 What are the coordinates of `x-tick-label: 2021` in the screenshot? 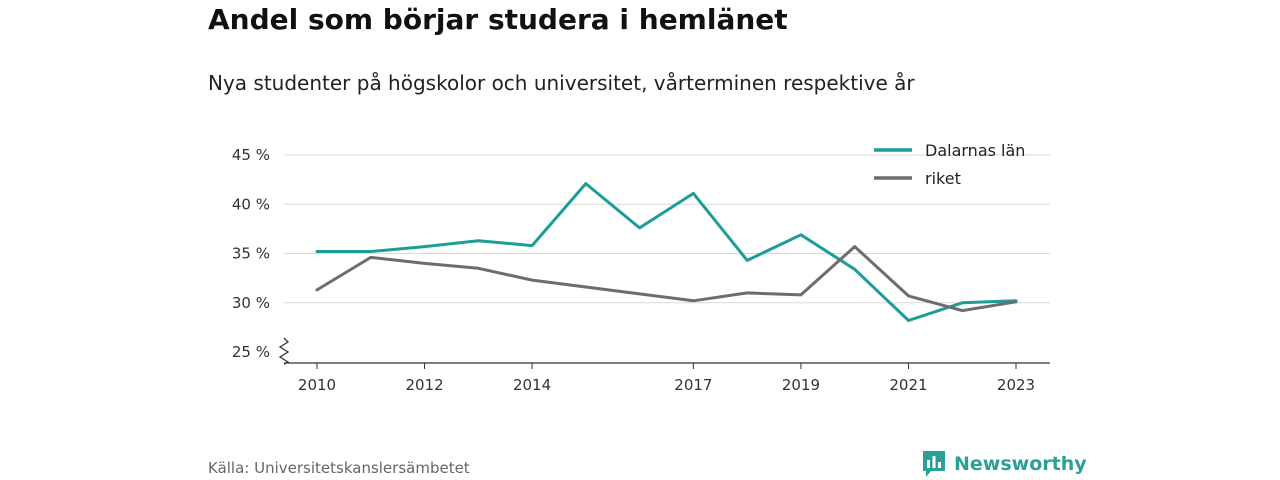 It's located at (908, 385).